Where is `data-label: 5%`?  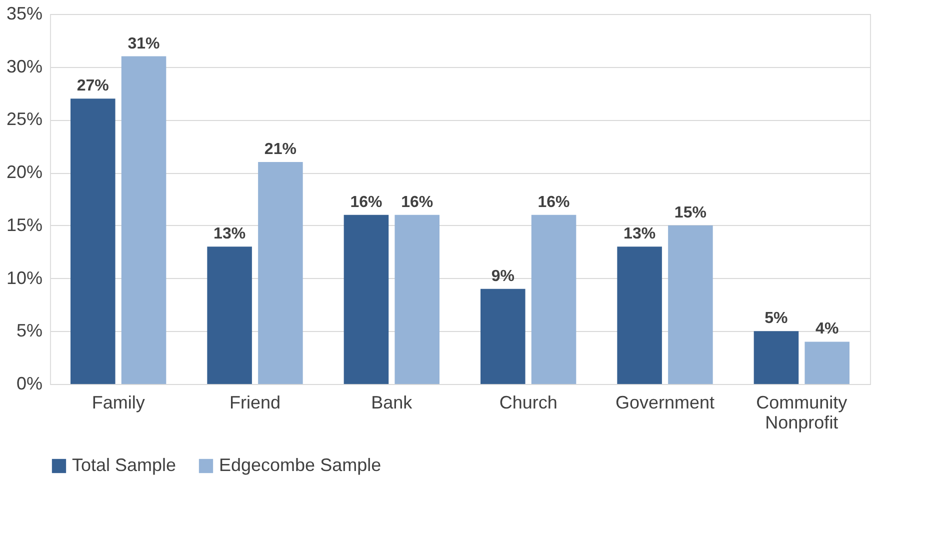 data-label: 5% is located at coordinates (776, 319).